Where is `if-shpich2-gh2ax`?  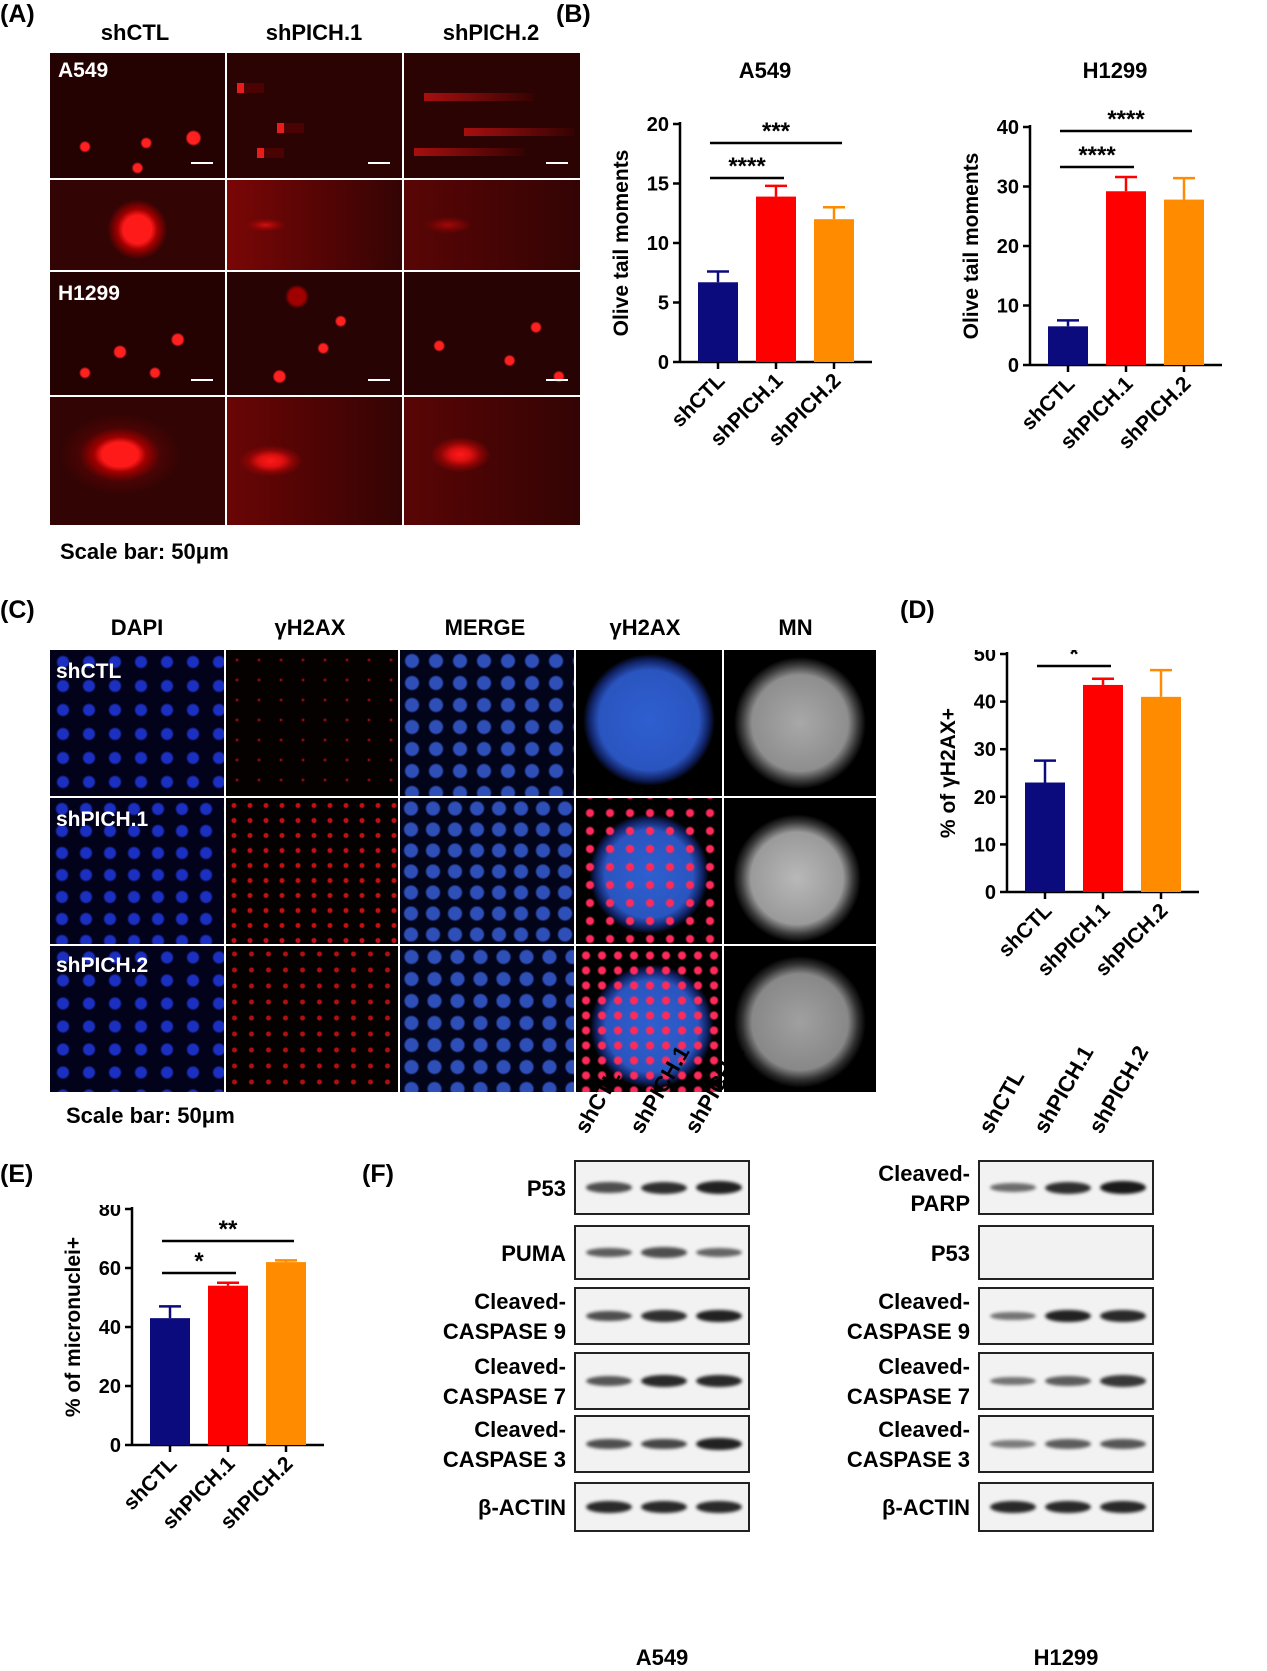 if-shpich2-gh2ax is located at coordinates (312, 1019).